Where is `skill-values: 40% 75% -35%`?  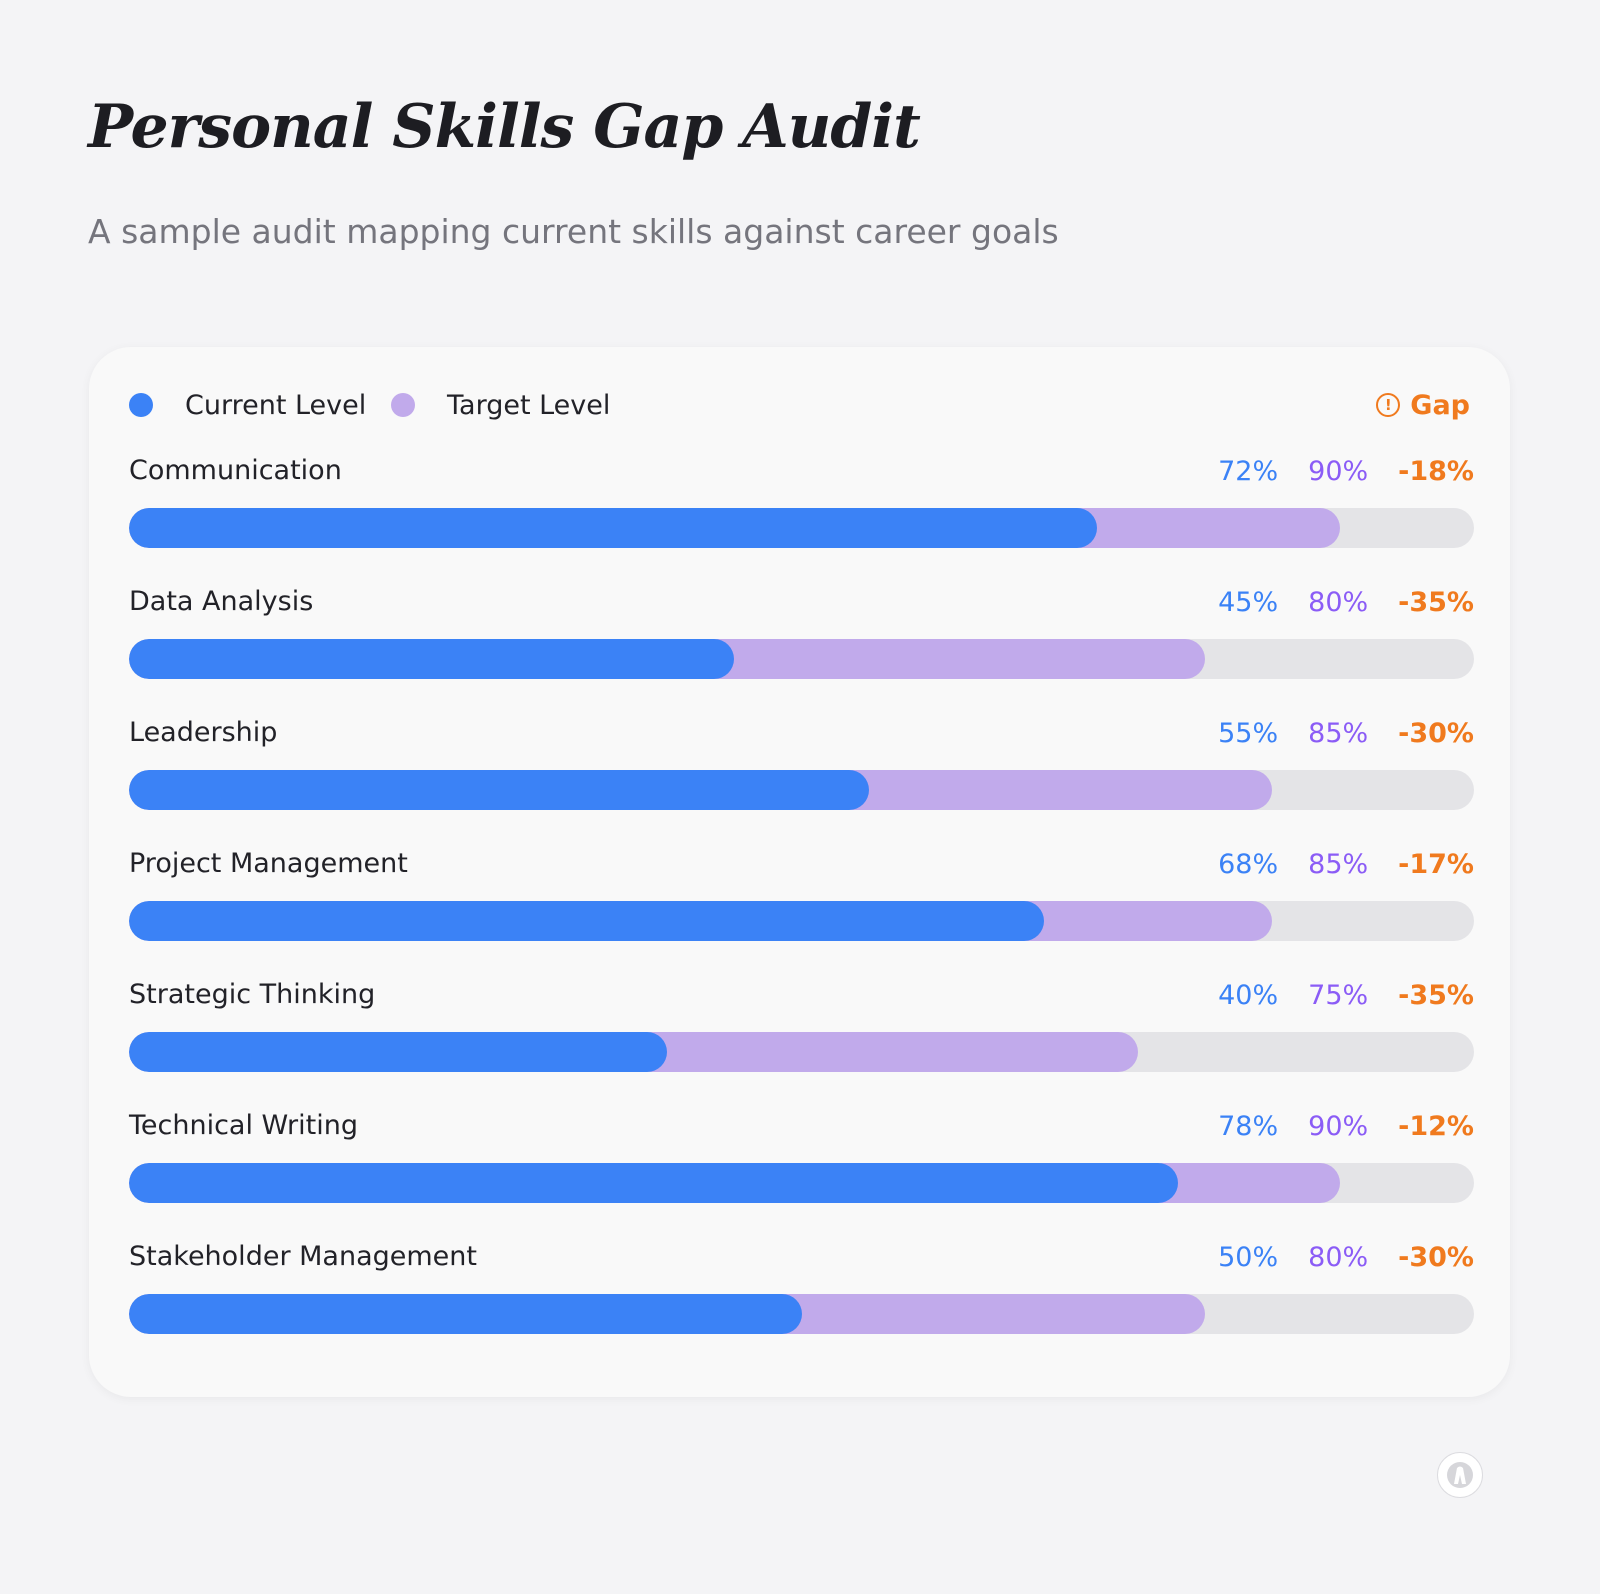
skill-values: 40% 75% -35% is located at coordinates (1346, 995).